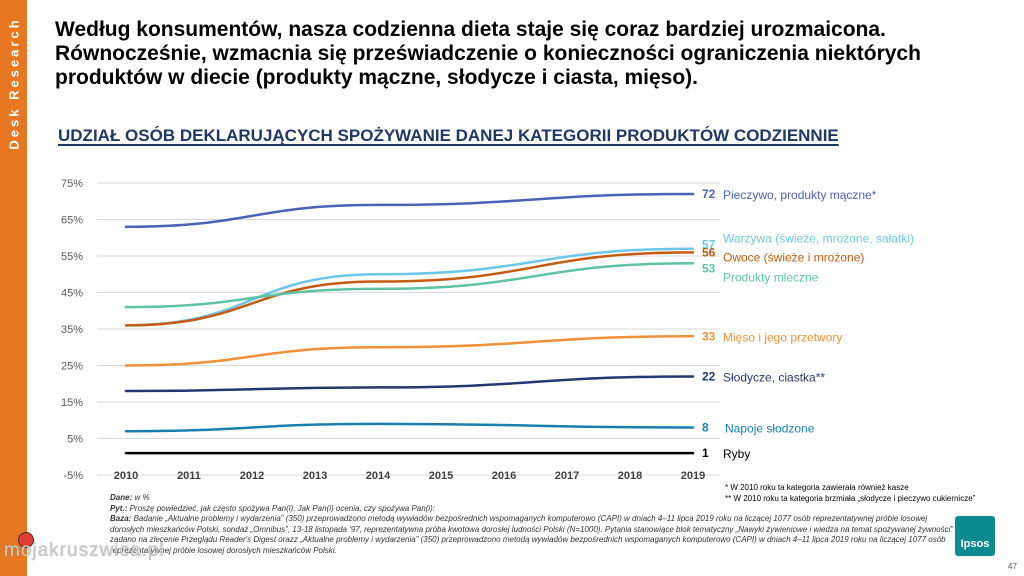  What do you see at coordinates (705, 453) in the screenshot?
I see `end-value-label: 1` at bounding box center [705, 453].